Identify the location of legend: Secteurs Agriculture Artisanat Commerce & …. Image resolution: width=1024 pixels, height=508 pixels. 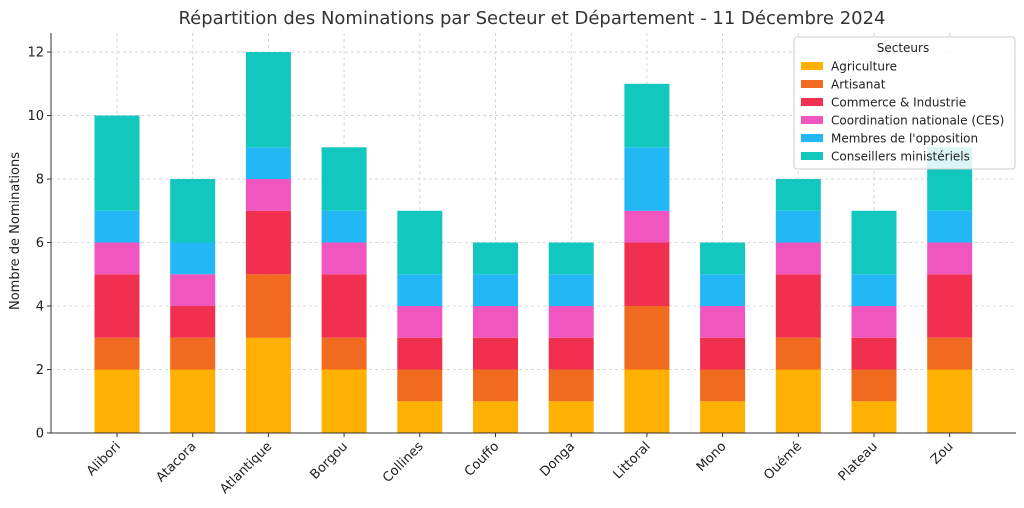
(904, 103).